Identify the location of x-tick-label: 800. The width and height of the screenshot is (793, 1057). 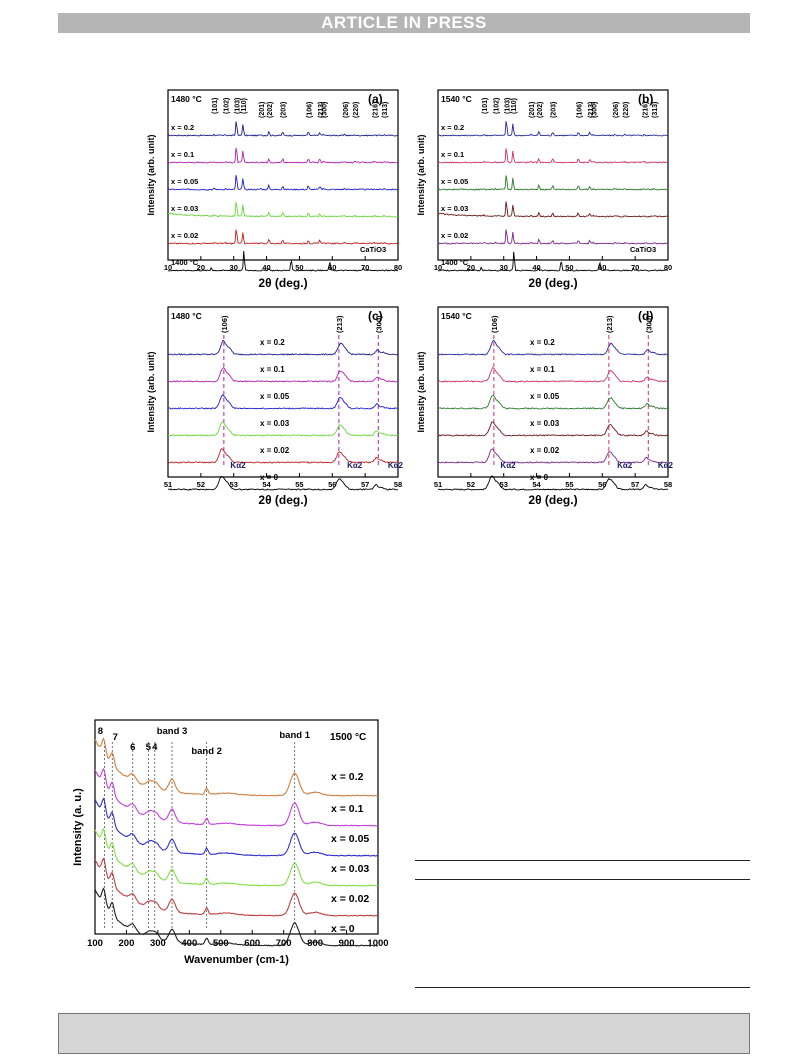
(315, 943).